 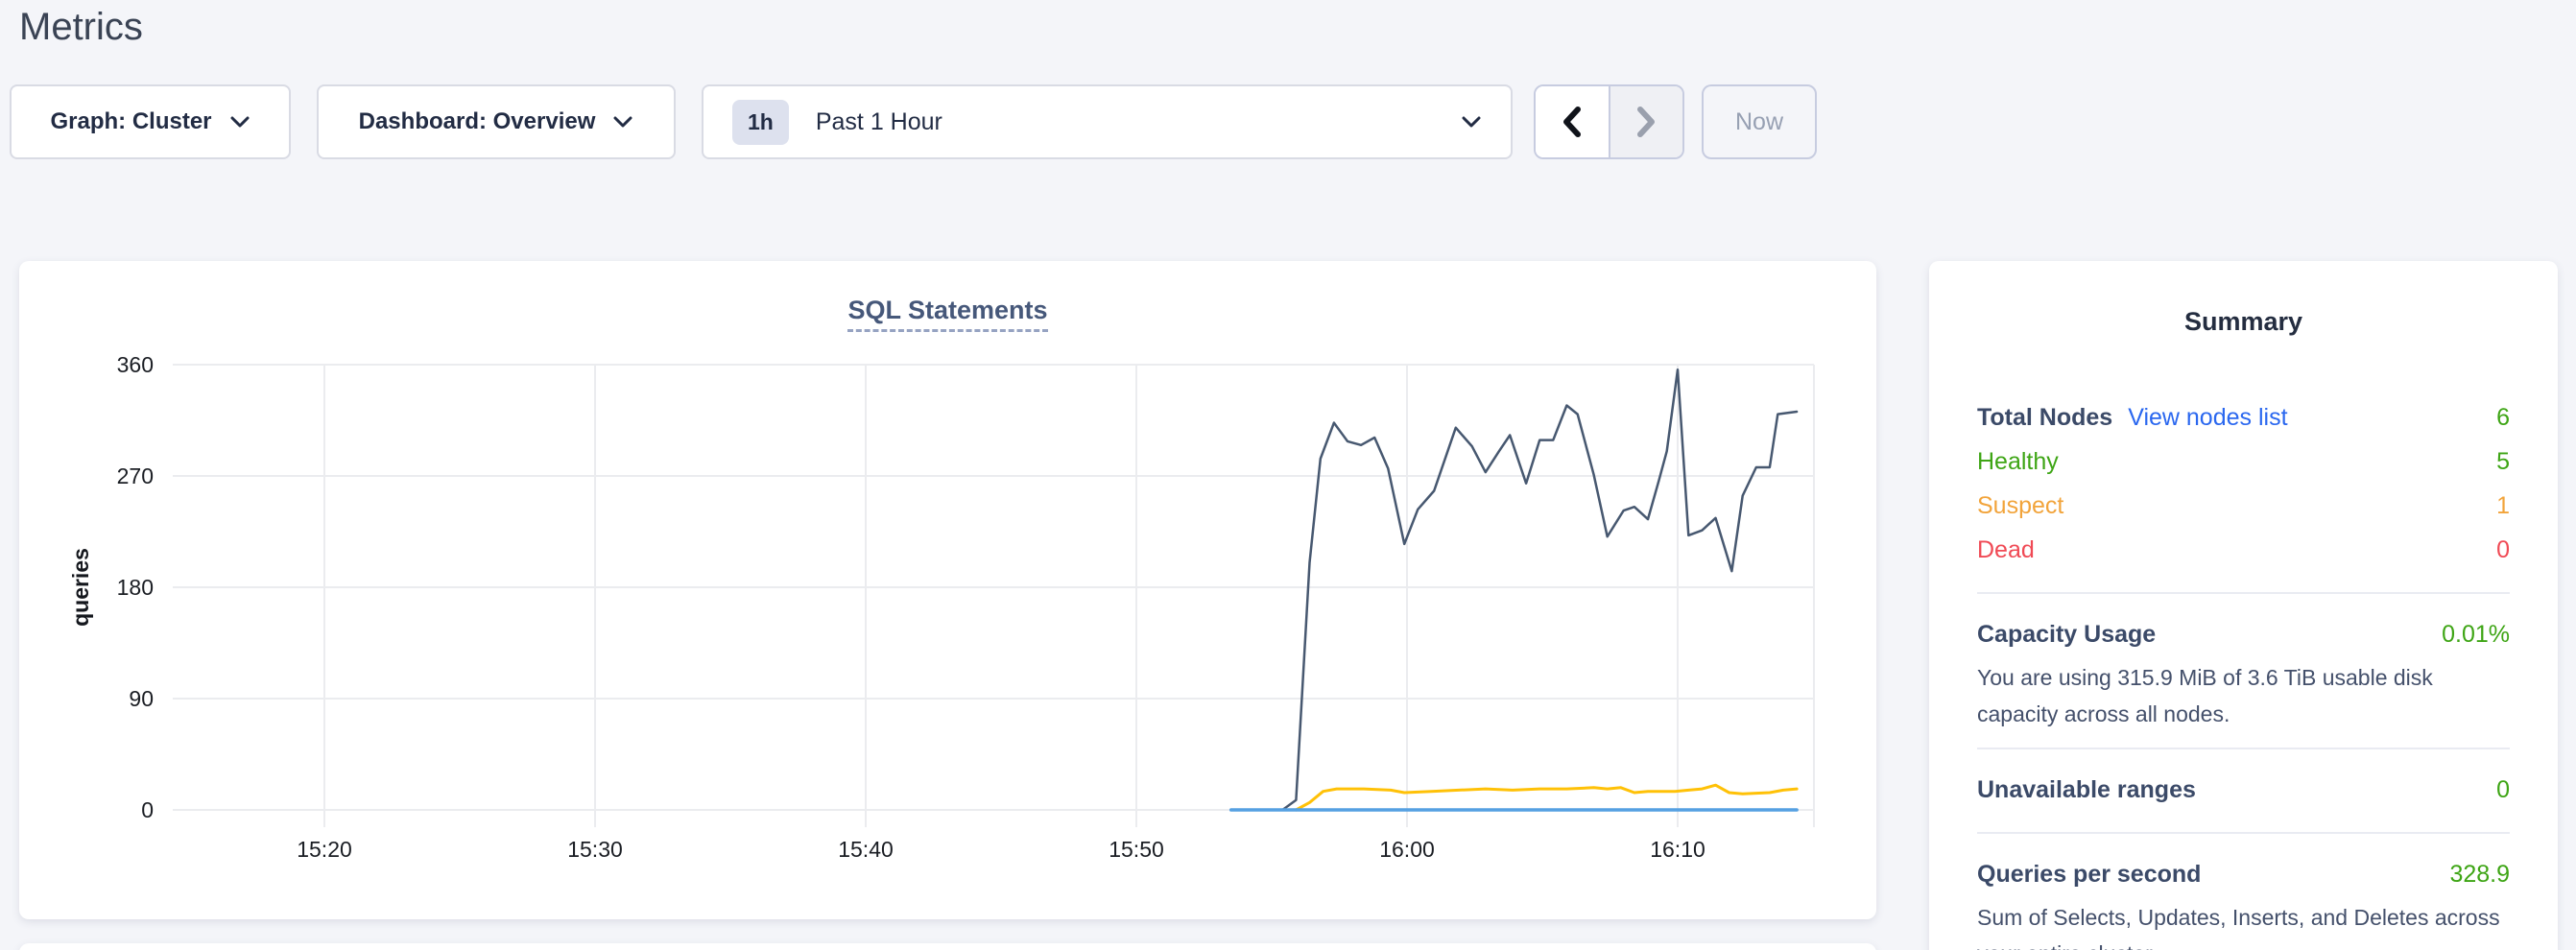 What do you see at coordinates (1407, 849) in the screenshot?
I see `svg-text: 16:00` at bounding box center [1407, 849].